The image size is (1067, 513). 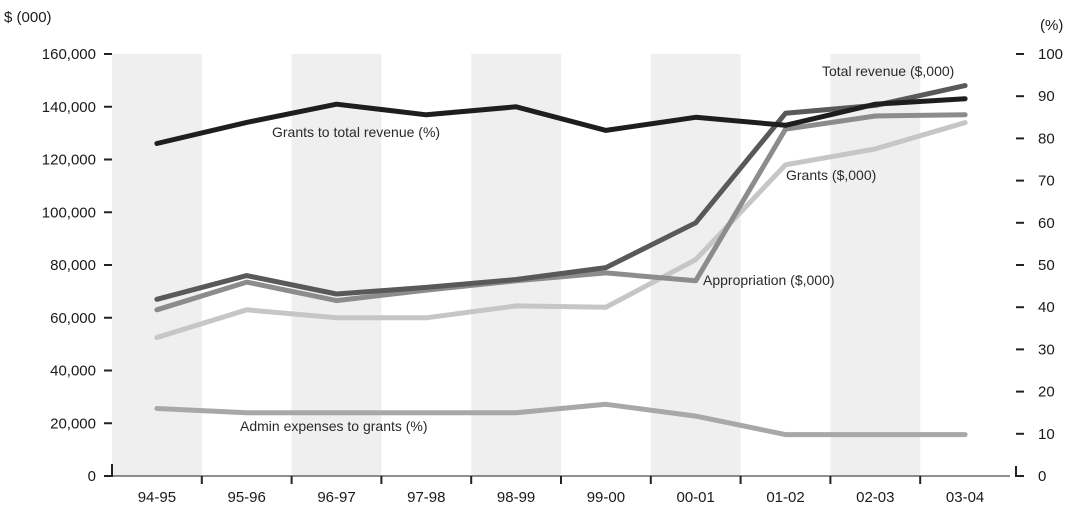 What do you see at coordinates (1046, 265) in the screenshot?
I see `right-axis-tick-label: 50` at bounding box center [1046, 265].